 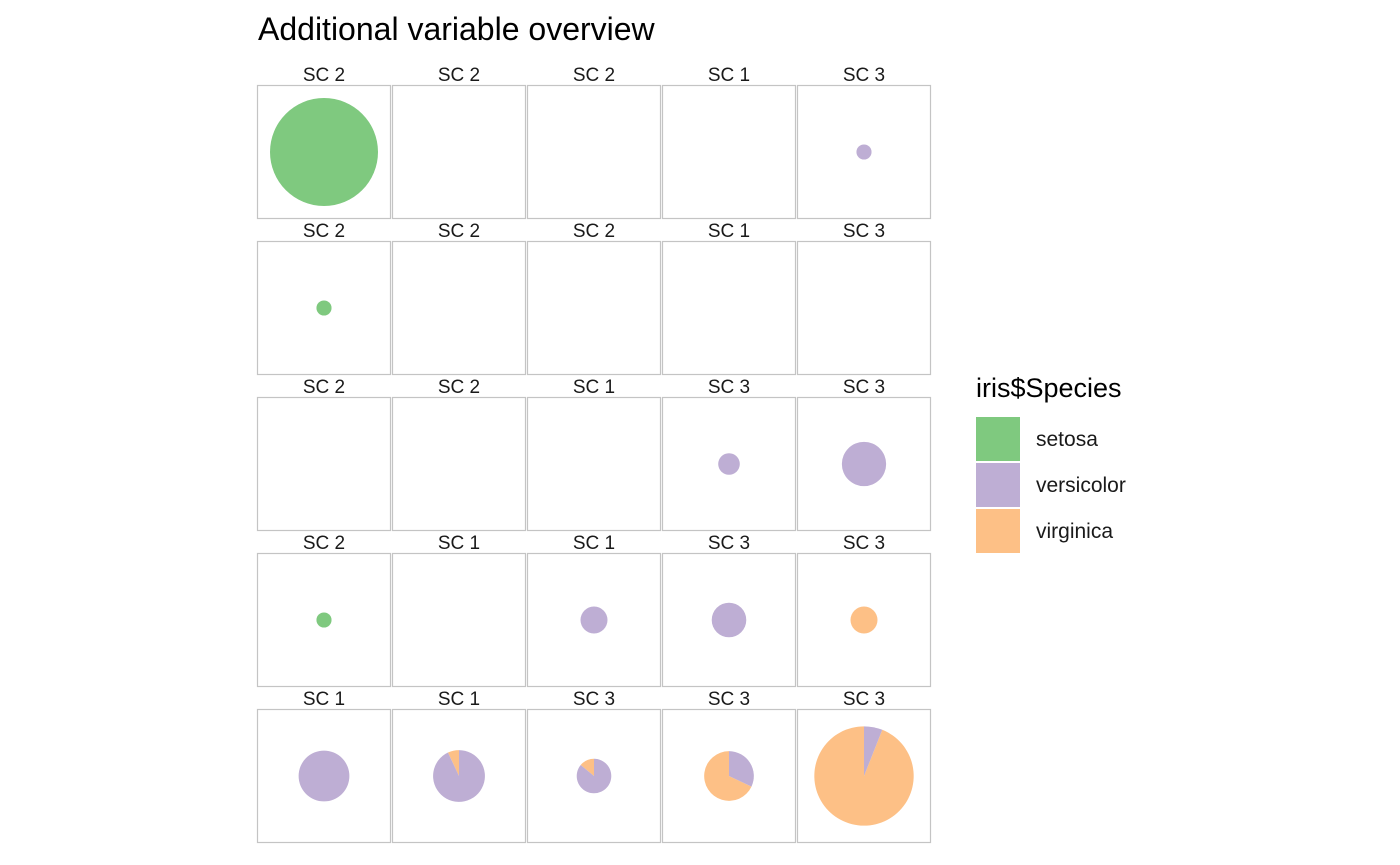 I want to click on legend-label: versicolor, so click(x=1081, y=485).